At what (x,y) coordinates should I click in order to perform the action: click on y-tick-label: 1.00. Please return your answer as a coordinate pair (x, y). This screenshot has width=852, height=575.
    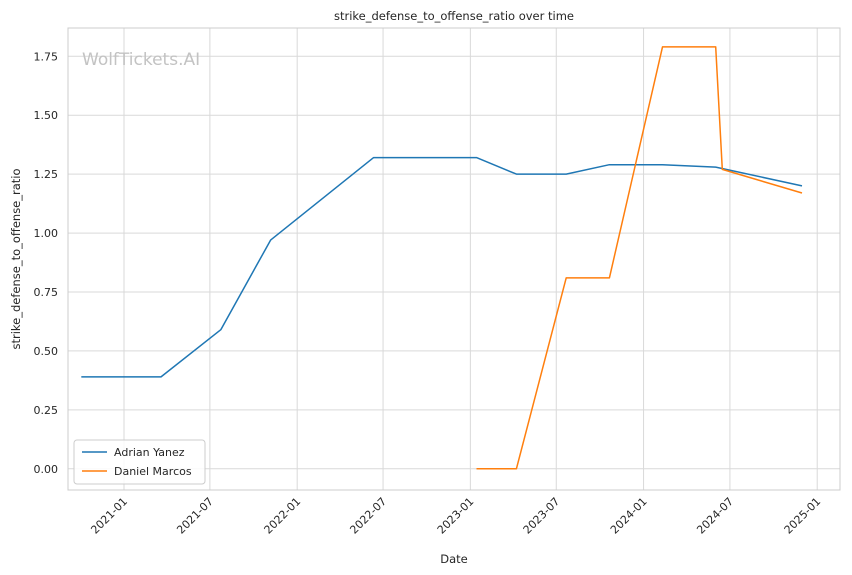
    Looking at the image, I should click on (46, 233).